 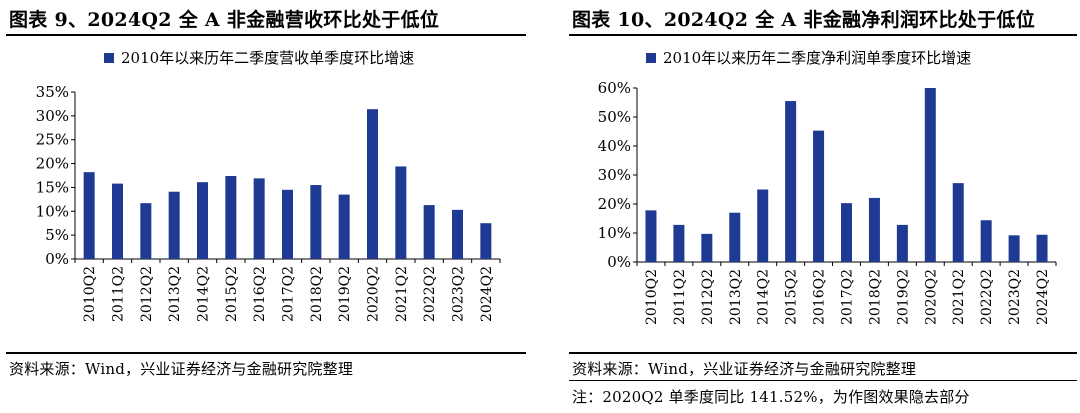 I want to click on chart-title: 图表 9、2024Q2 全 A 非金融营收环比处于低位, so click(x=224, y=20).